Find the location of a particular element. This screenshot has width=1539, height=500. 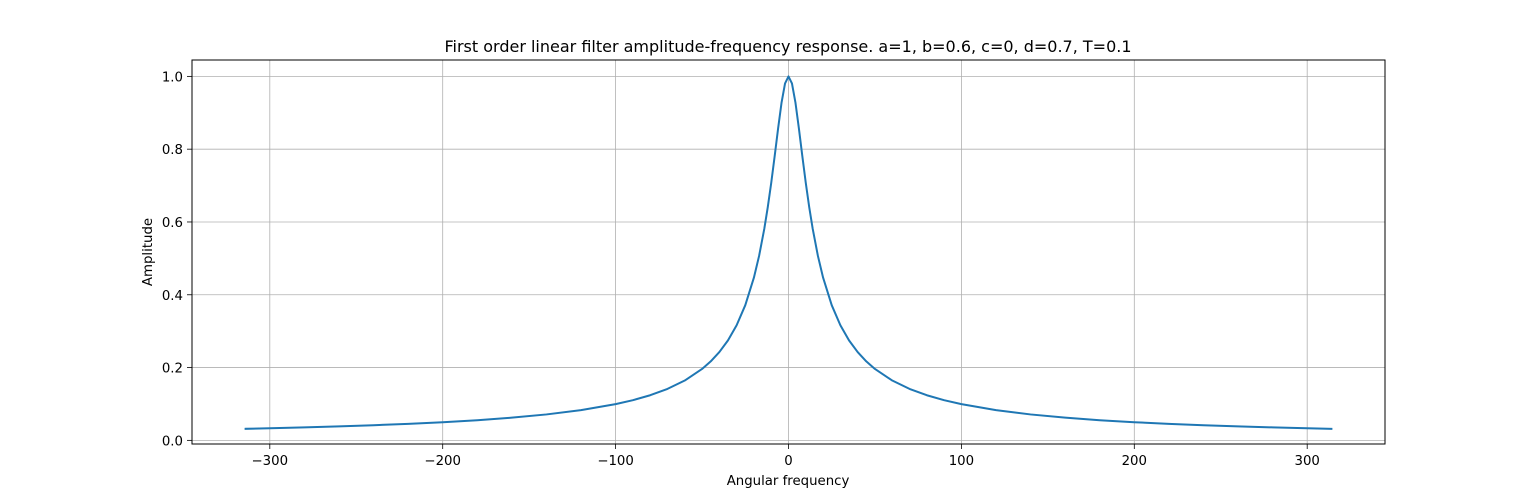

y-tick-label: 0.0 is located at coordinates (172, 441).